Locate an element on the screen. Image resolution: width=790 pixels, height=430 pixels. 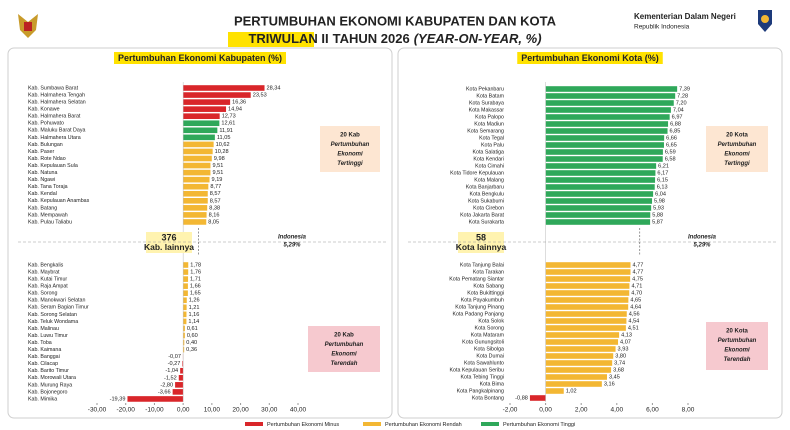
x-tick-label: 0,00 is located at coordinates (545, 410).